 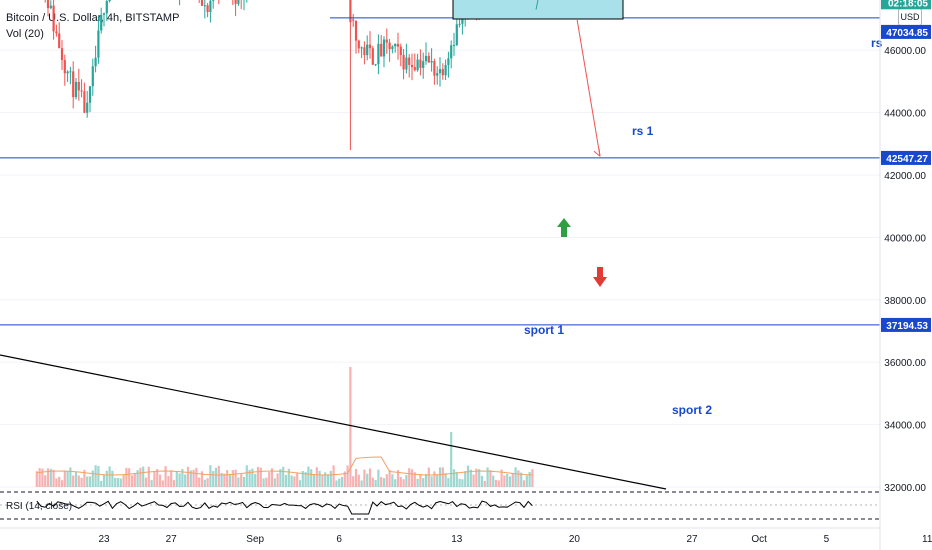 What do you see at coordinates (93, 18) in the screenshot?
I see `symbol-title: Bitcoin / U.S. Dollar, 4h, BITSTAMP` at bounding box center [93, 18].